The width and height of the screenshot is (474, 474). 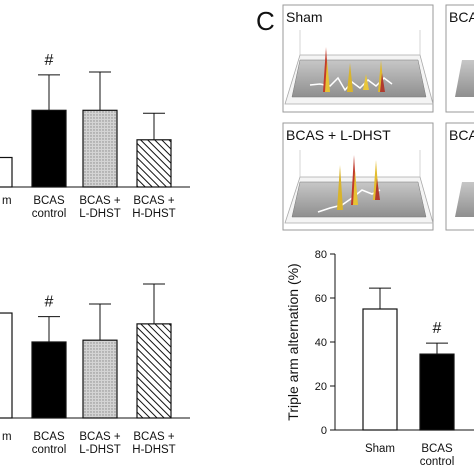 What do you see at coordinates (293, 341) in the screenshot?
I see `y-axis-label: Triple arm alternation (%)` at bounding box center [293, 341].